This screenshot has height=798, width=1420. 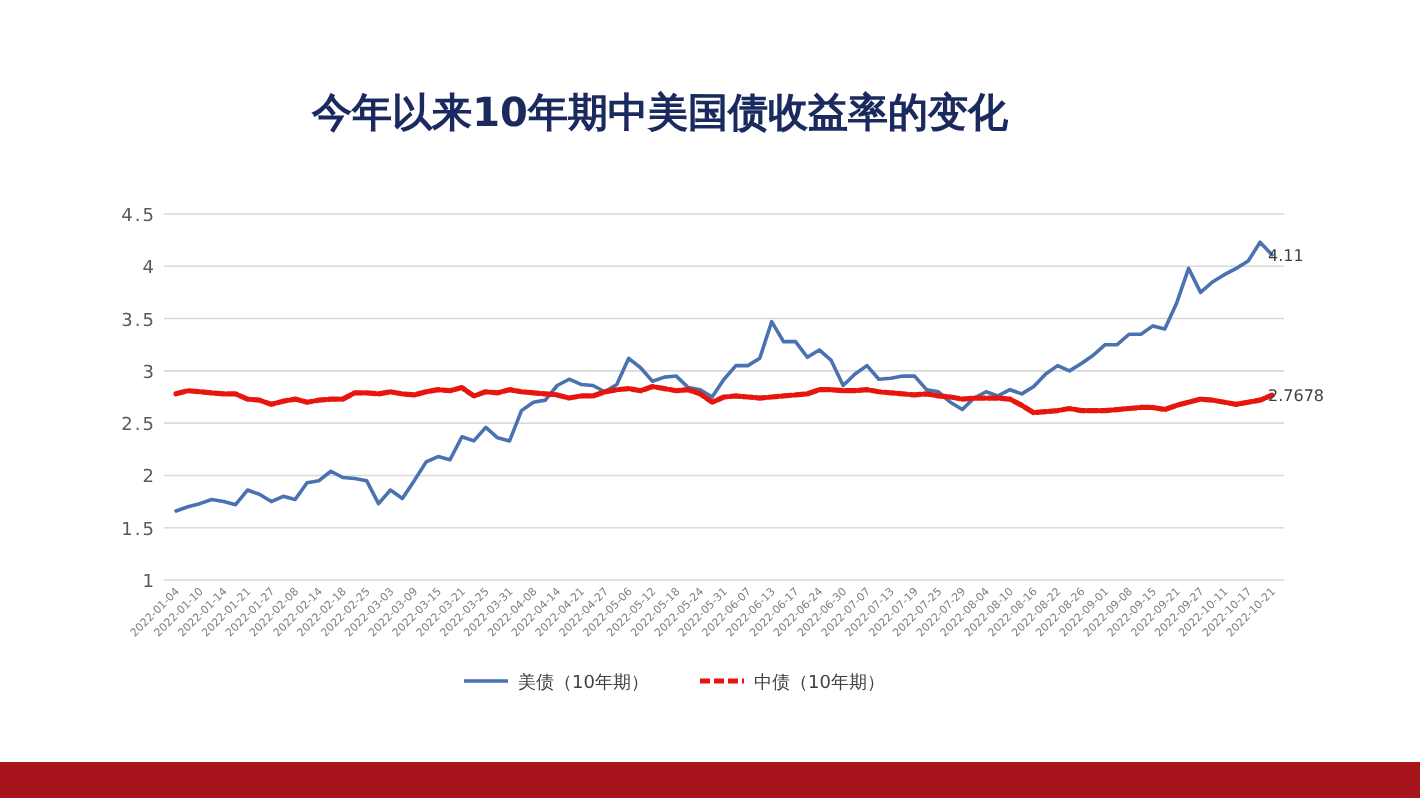 I want to click on y-tick-label: 1.5, so click(x=138, y=530).